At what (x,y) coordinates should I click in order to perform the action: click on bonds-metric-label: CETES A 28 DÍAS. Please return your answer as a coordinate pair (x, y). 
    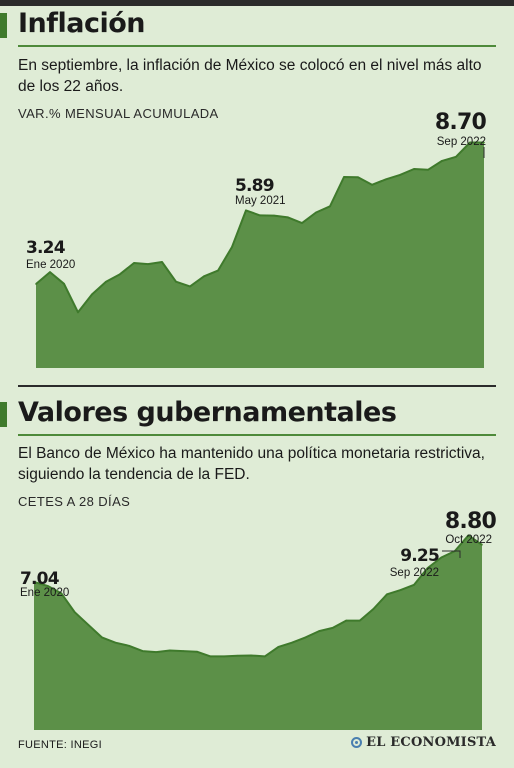
    Looking at the image, I should click on (74, 501).